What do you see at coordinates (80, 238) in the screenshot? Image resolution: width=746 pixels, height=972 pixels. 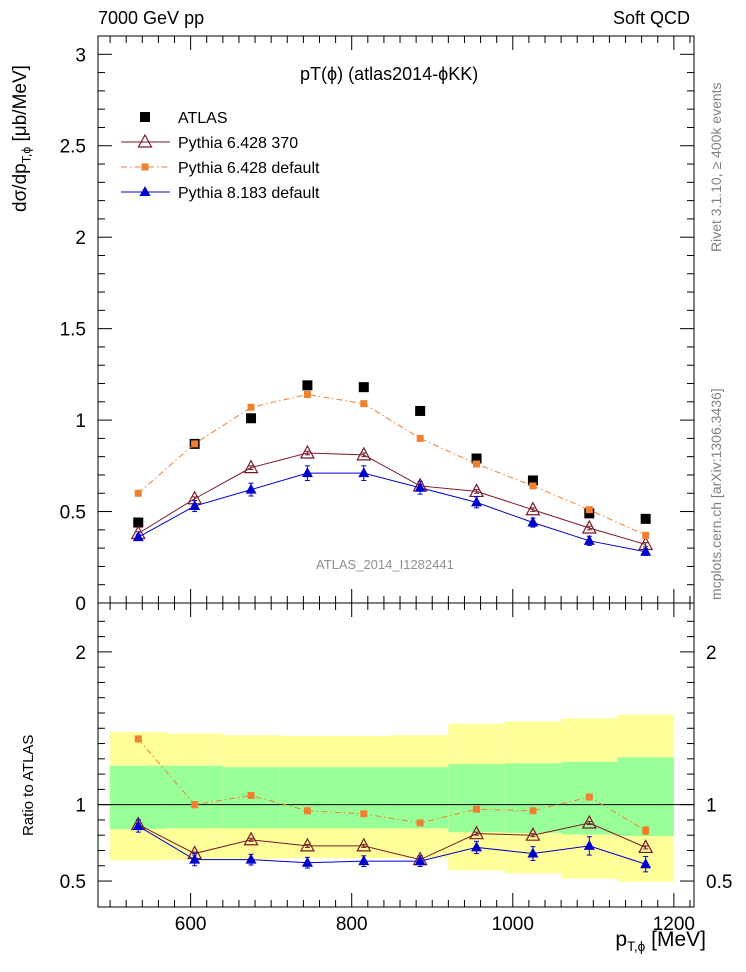 I see `main-y-tick-label: 2` at bounding box center [80, 238].